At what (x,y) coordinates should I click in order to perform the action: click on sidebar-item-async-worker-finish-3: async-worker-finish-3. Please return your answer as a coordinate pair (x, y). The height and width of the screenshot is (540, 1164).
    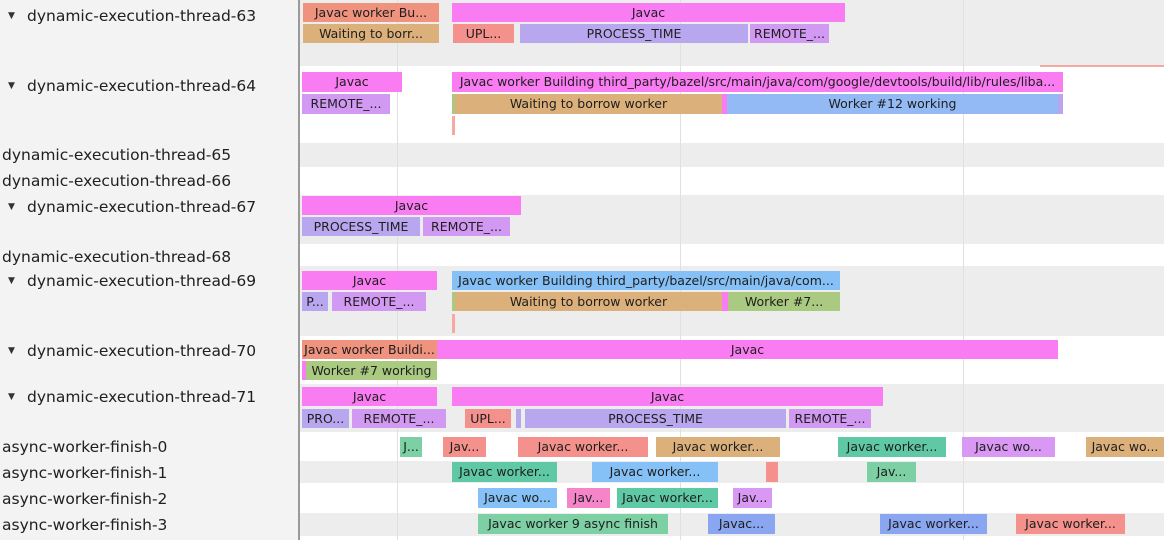
    Looking at the image, I should click on (149, 525).